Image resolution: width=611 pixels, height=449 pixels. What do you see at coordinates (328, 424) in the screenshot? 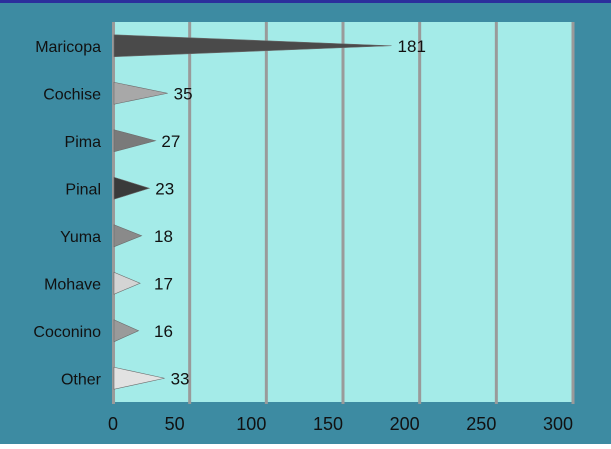
I see `x-tick-150: 150` at bounding box center [328, 424].